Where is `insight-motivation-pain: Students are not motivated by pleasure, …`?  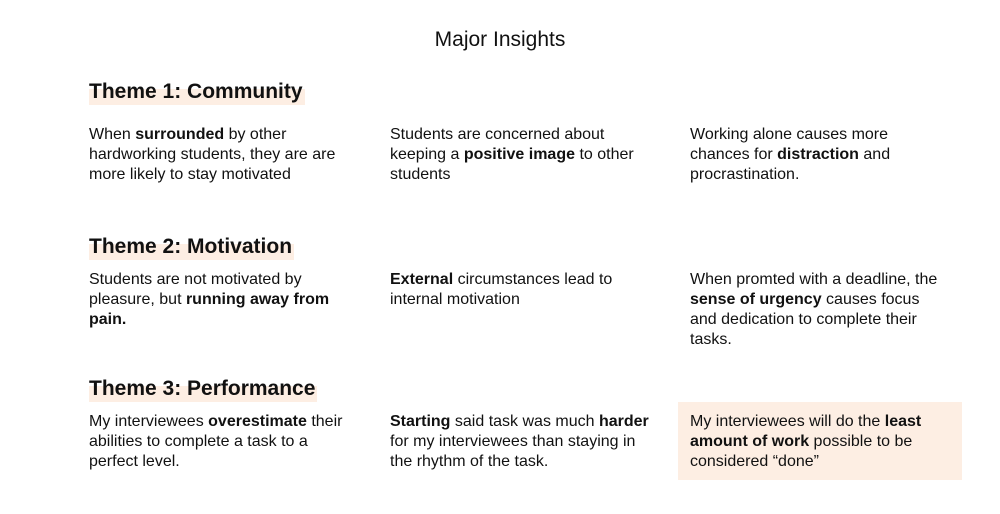
insight-motivation-pain: Students are not motivated by pleasure, … is located at coordinates (209, 299).